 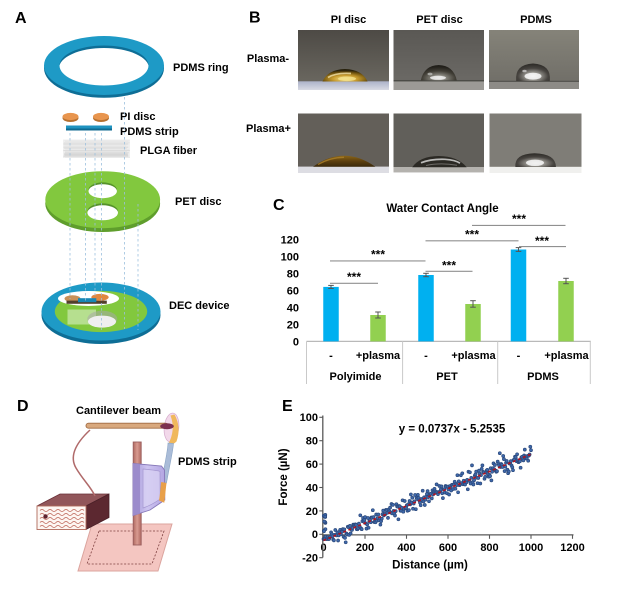 I want to click on svg-text: 600, so click(x=448, y=548).